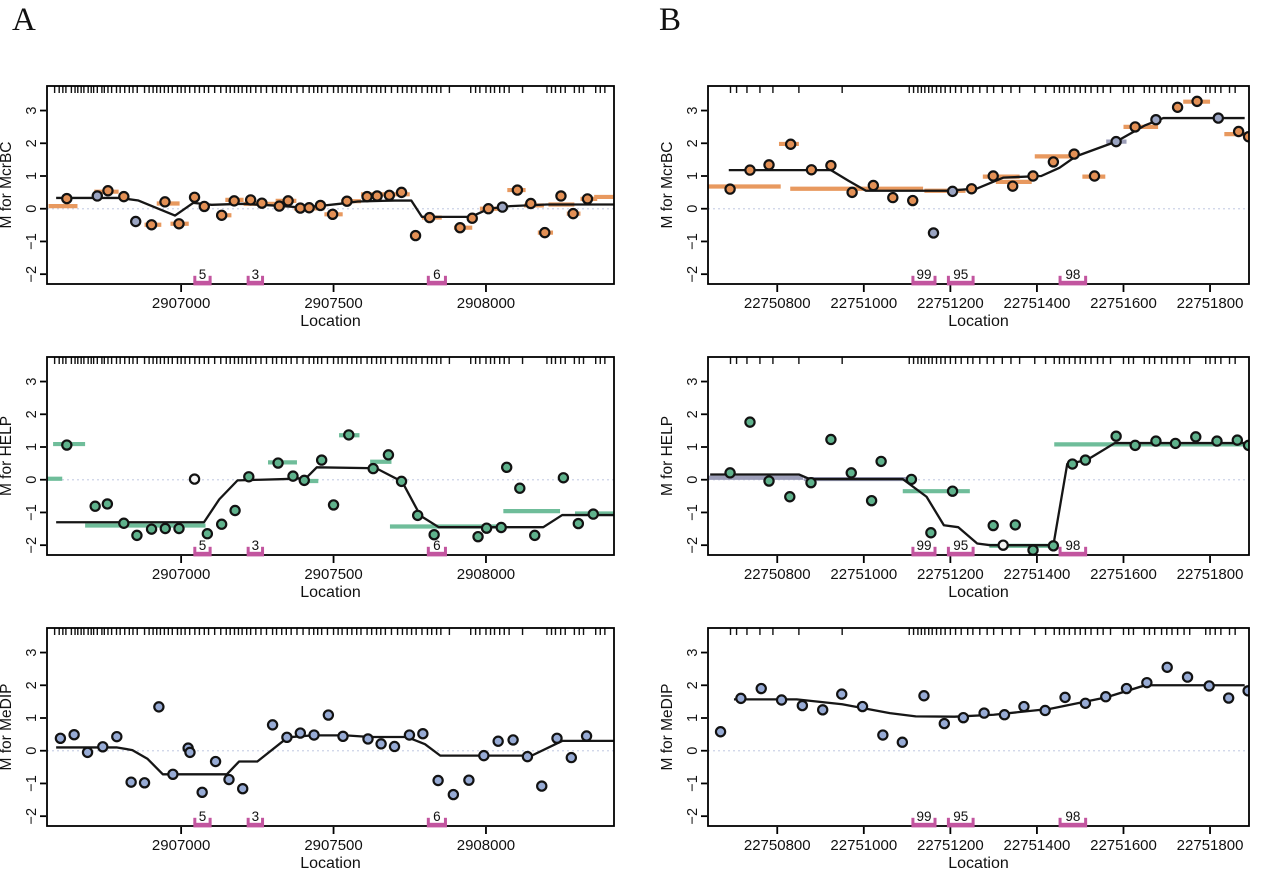  Describe the element at coordinates (670, 20) in the screenshot. I see `panel-b-label: B` at that location.